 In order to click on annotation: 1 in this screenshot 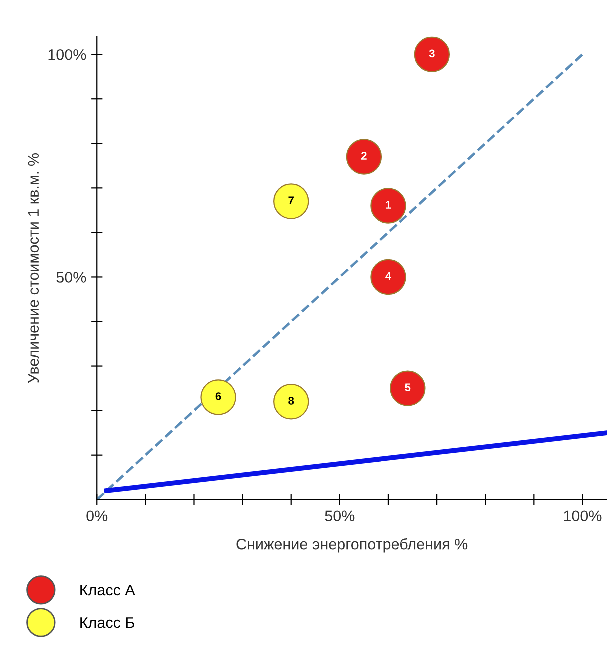, I will do `click(389, 205)`.